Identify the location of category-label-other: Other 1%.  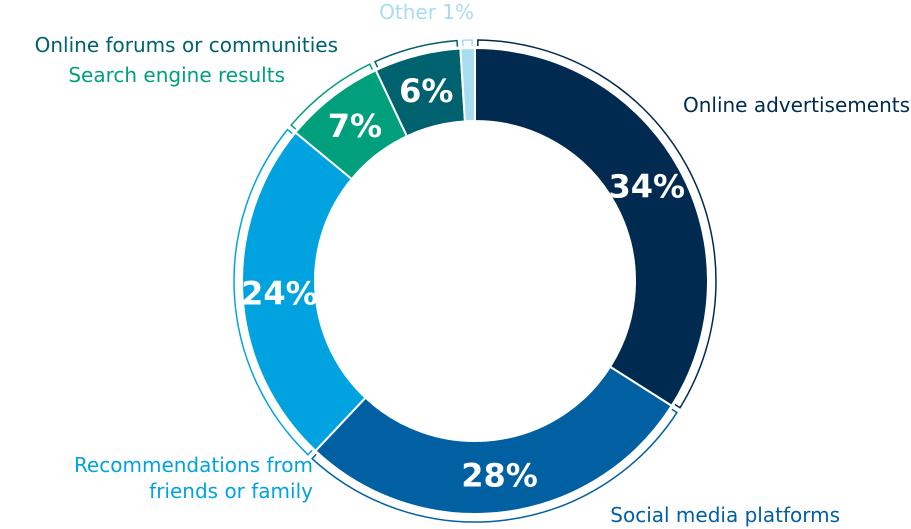
(426, 12).